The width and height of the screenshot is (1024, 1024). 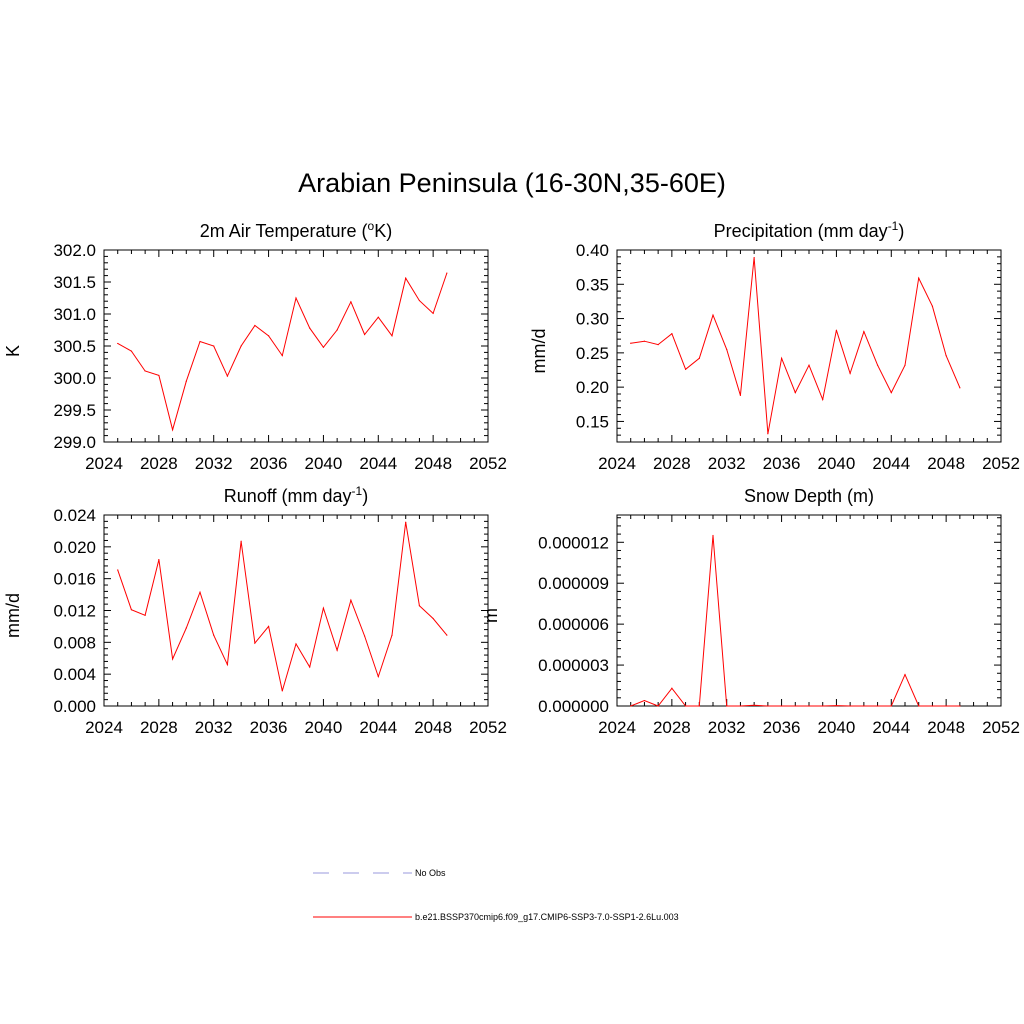 I want to click on y-tick-label: 300.5, so click(x=74, y=346).